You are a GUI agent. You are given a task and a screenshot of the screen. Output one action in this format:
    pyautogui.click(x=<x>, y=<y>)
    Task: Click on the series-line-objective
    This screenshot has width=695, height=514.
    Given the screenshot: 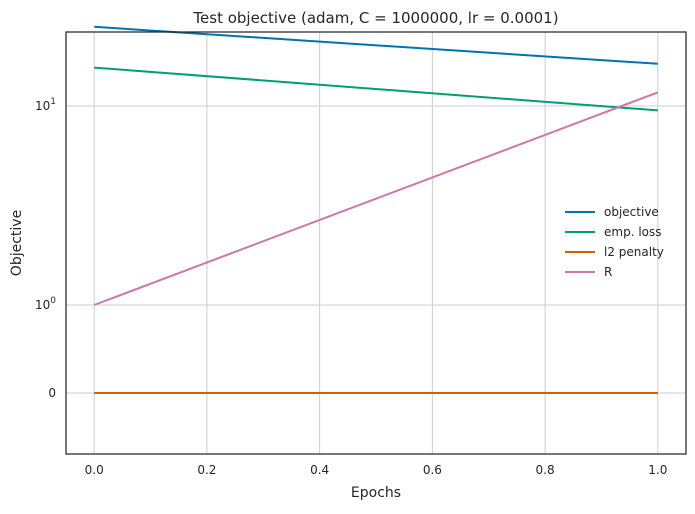 What is the action you would take?
    pyautogui.click(x=376, y=45)
    